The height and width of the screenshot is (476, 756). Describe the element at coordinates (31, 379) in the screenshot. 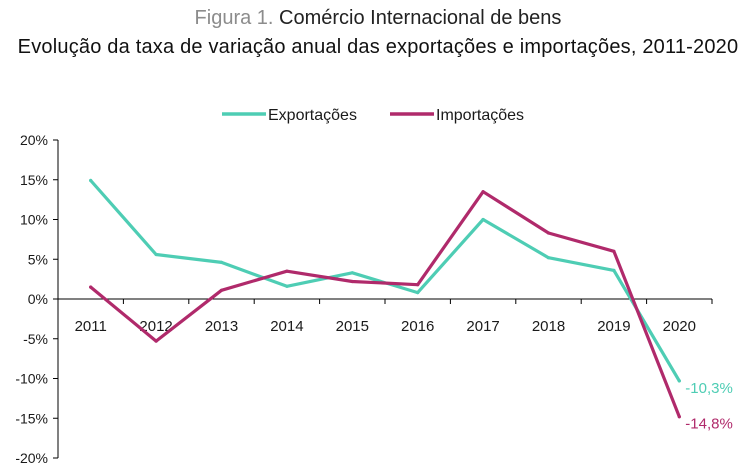

I see `y-tick-label: -10%` at that location.